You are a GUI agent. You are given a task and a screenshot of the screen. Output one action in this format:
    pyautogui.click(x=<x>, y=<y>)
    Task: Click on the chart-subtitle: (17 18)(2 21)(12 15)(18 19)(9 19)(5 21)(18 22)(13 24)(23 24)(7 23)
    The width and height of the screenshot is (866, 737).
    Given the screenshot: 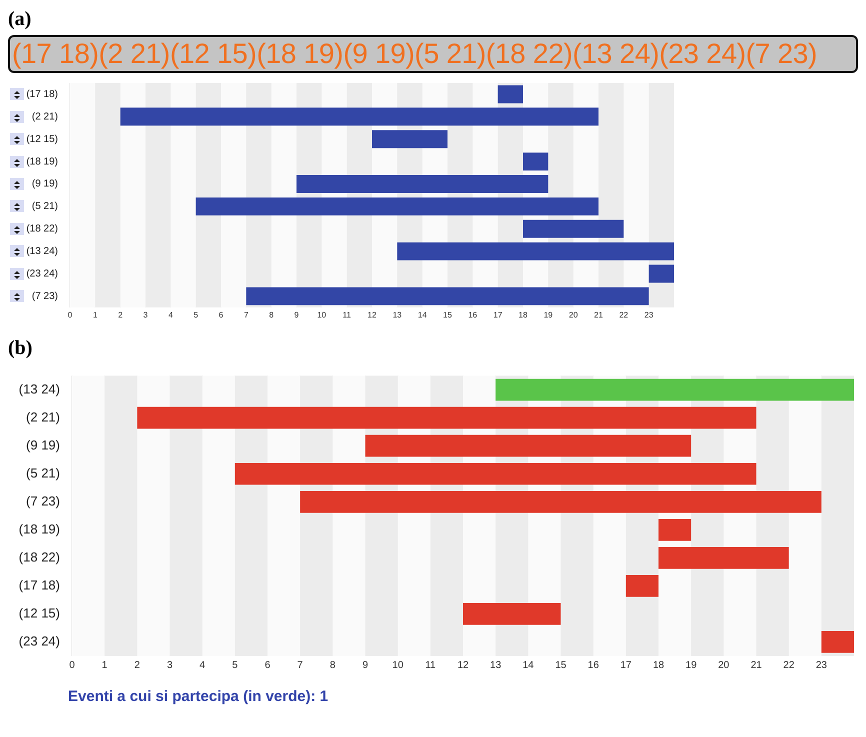 What is the action you would take?
    pyautogui.click(x=433, y=54)
    